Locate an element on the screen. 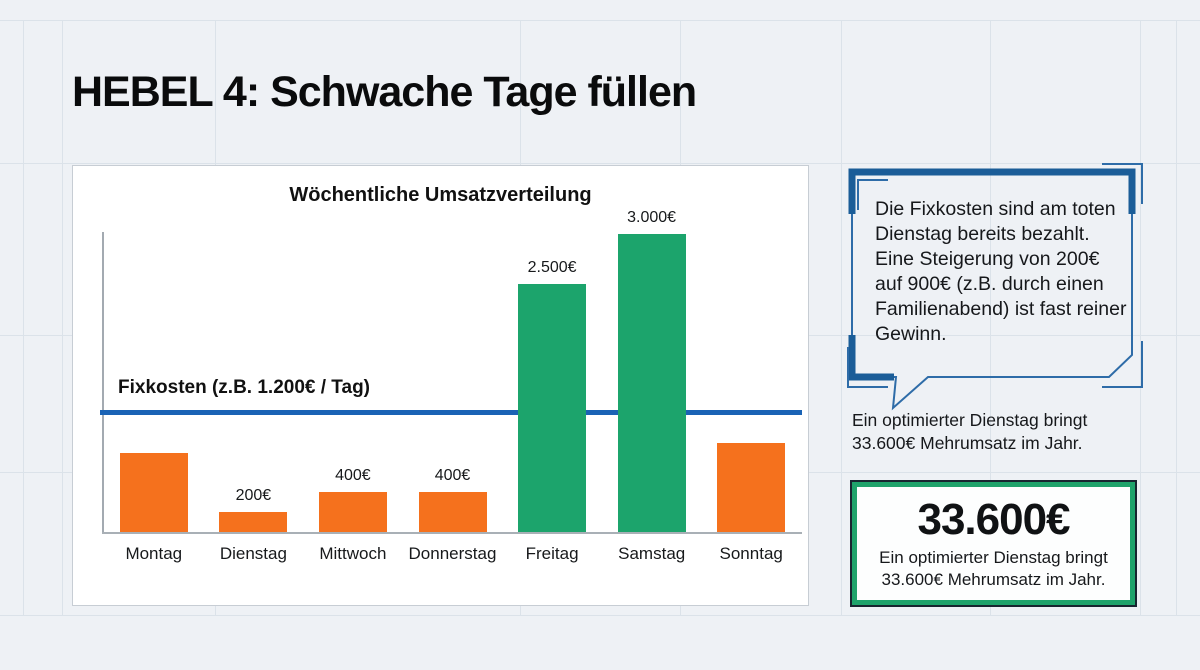  value-label-donnerstag: 400€ is located at coordinates (452, 475).